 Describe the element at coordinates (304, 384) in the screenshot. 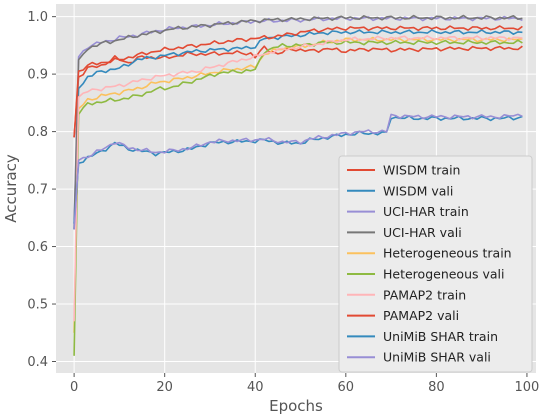

I see `x-axis-ticks: 0 20 40 60 80 100` at that location.